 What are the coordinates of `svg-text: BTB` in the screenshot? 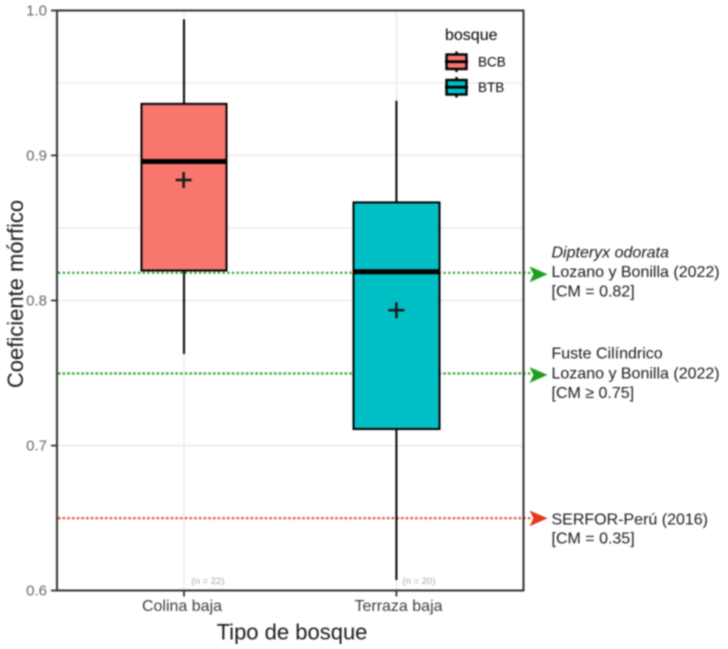 It's located at (491, 87).